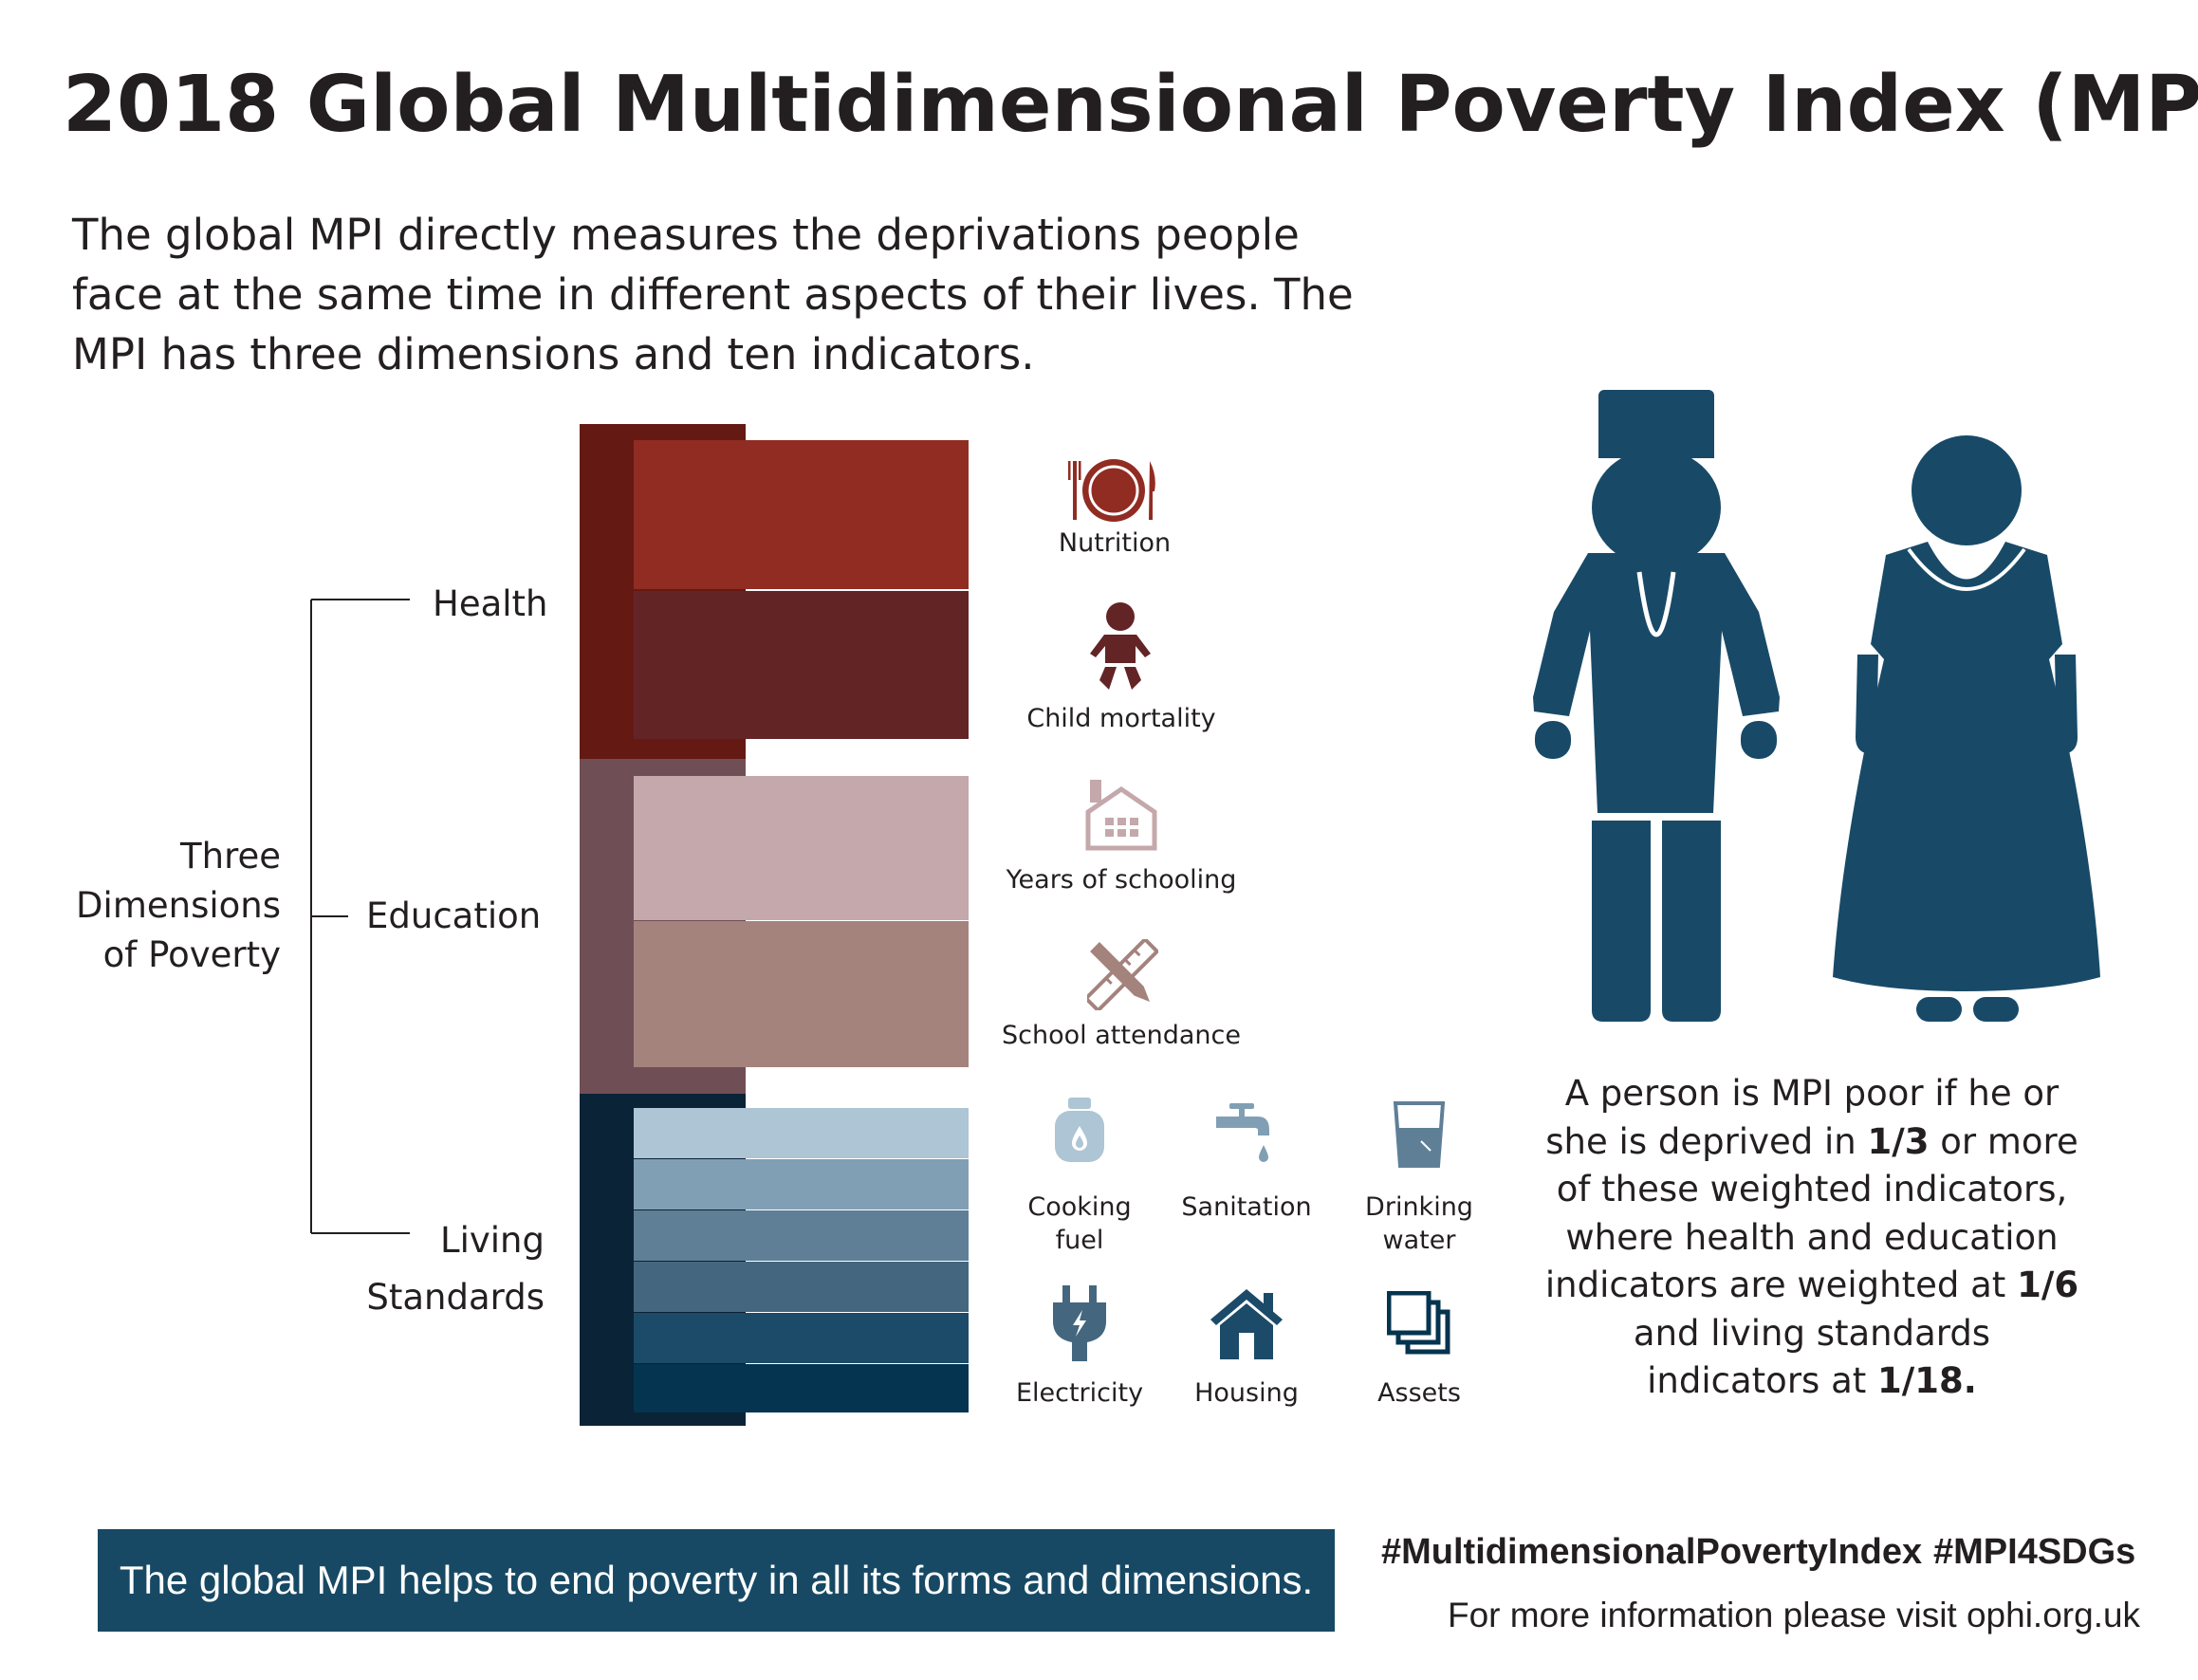  Describe the element at coordinates (1079, 1393) in the screenshot. I see `indicator-label-electricity: Electricity` at that location.